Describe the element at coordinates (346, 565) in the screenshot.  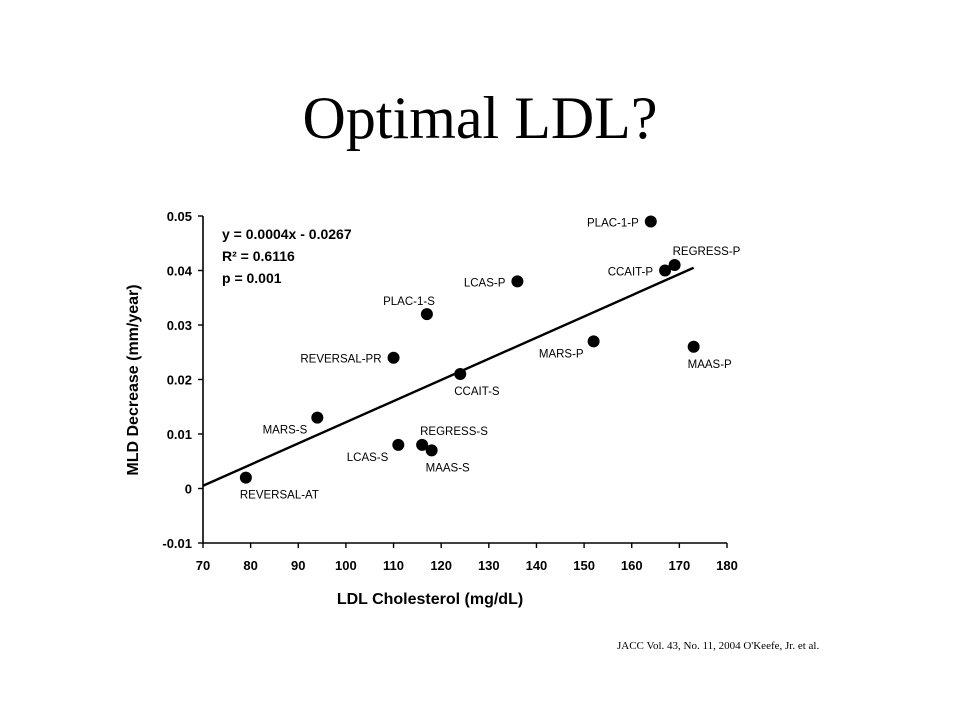
I see `x-tick-label: 100` at that location.